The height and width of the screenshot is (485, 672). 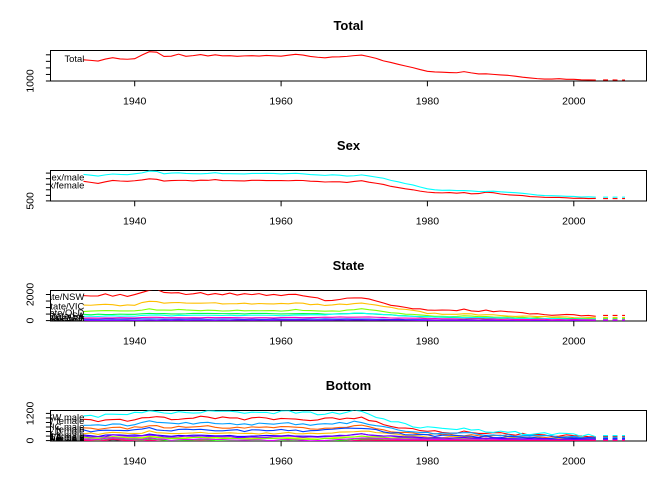 I want to click on svg-text: Bottom, so click(x=349, y=385).